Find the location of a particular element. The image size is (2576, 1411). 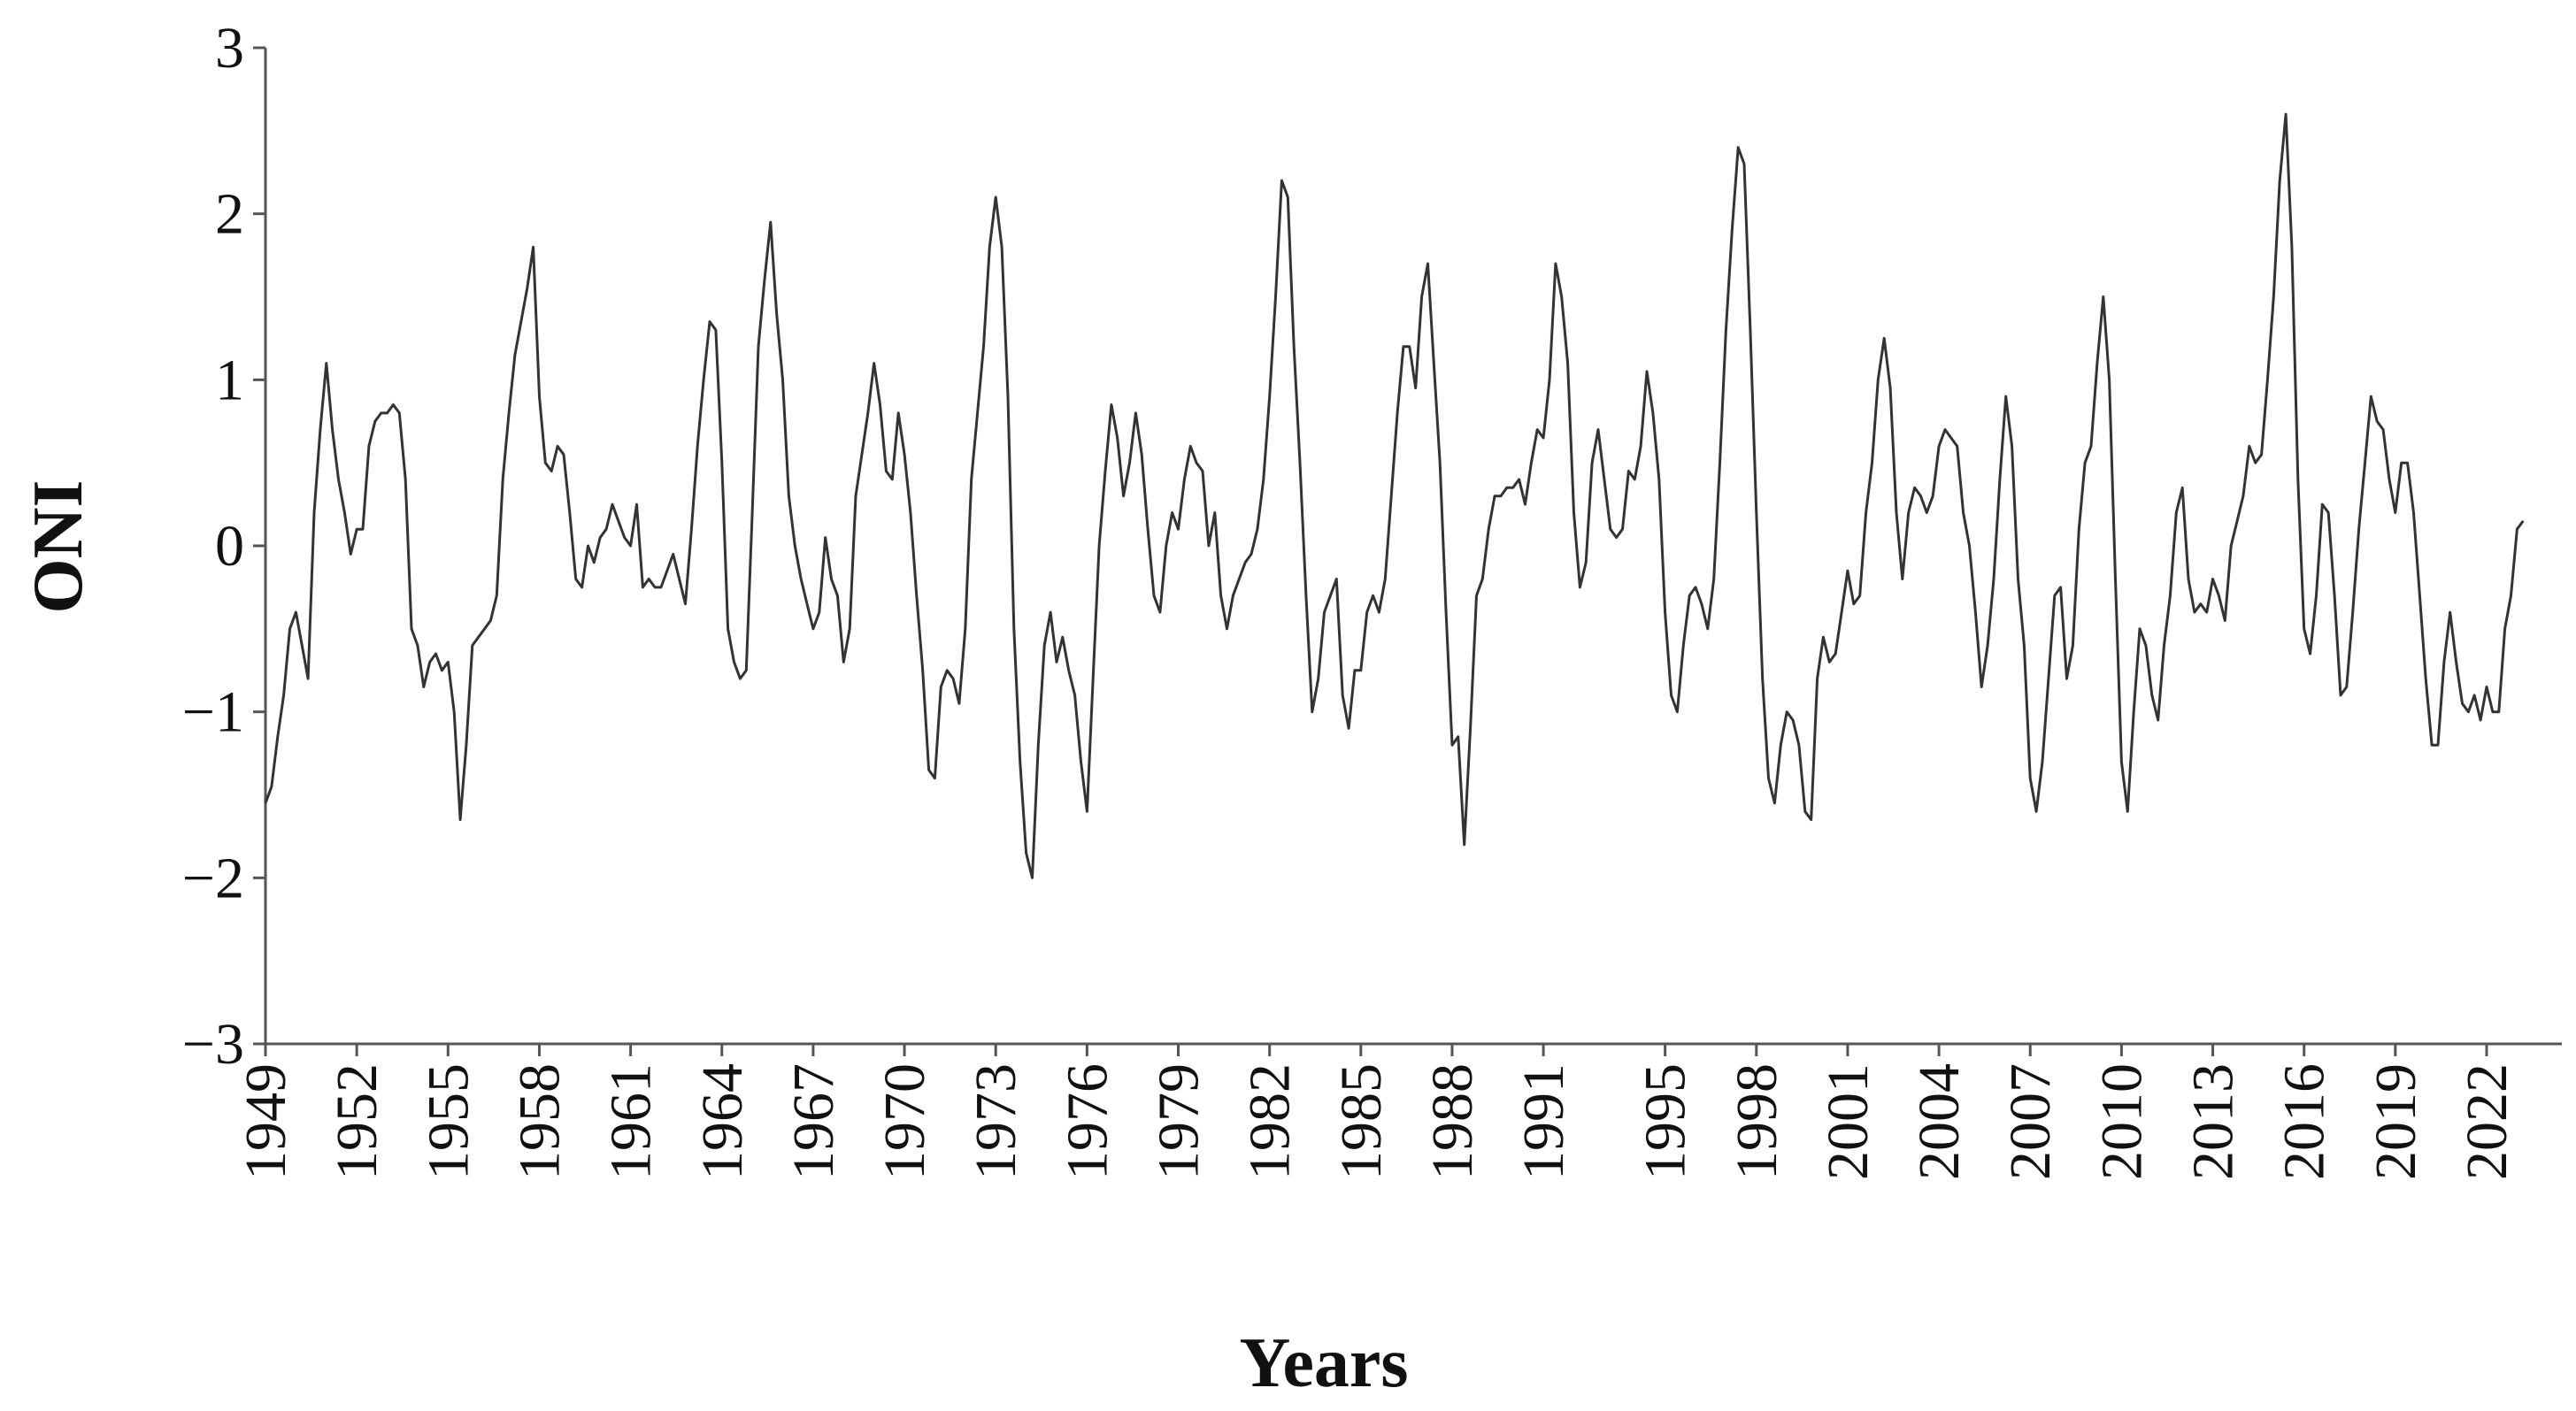

x-tick-label: 1967 is located at coordinates (813, 1121).